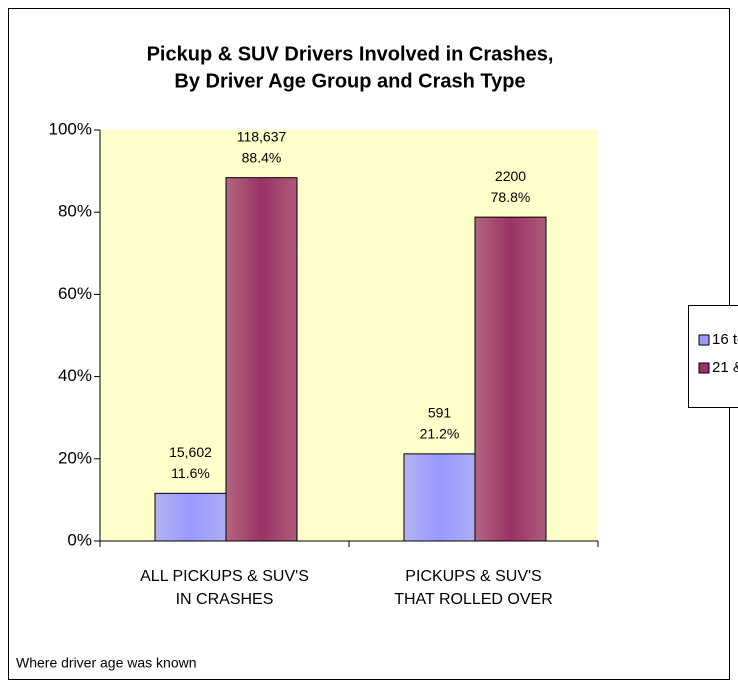 This screenshot has height=688, width=738. I want to click on legend-label: 16 to 20, so click(725, 339).